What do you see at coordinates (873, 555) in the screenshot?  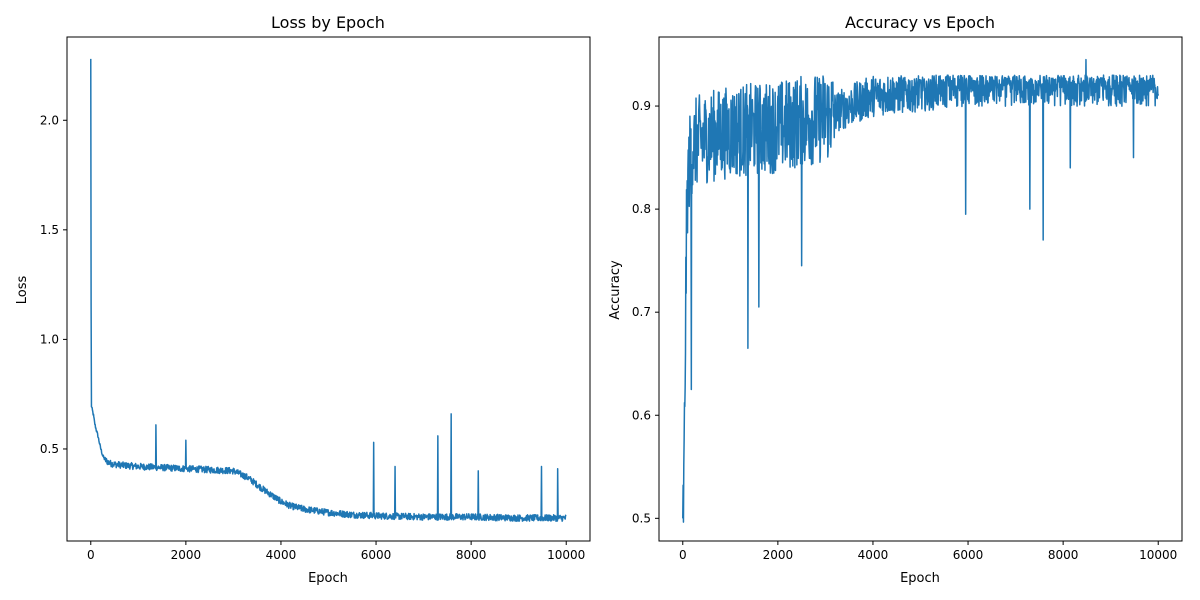 I see `accuracy-chart-xtick-label: 4000` at bounding box center [873, 555].